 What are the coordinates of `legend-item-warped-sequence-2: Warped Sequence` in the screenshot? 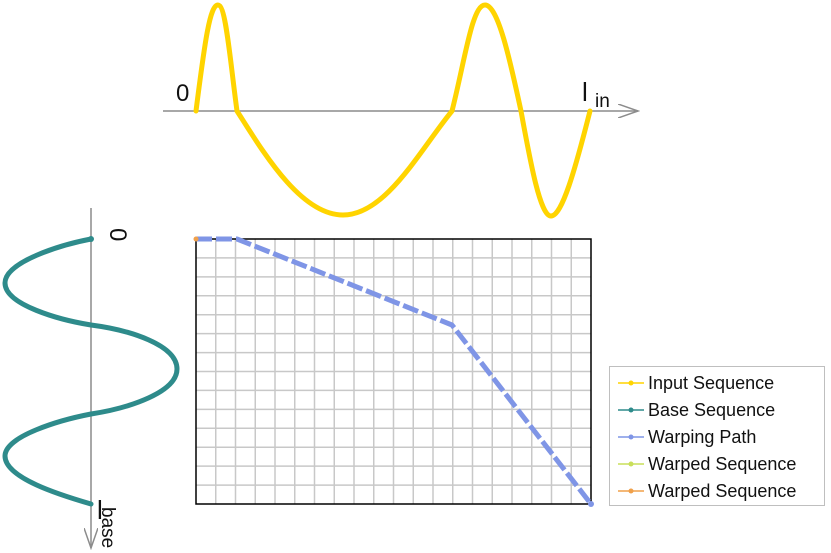 It's located at (717, 491).